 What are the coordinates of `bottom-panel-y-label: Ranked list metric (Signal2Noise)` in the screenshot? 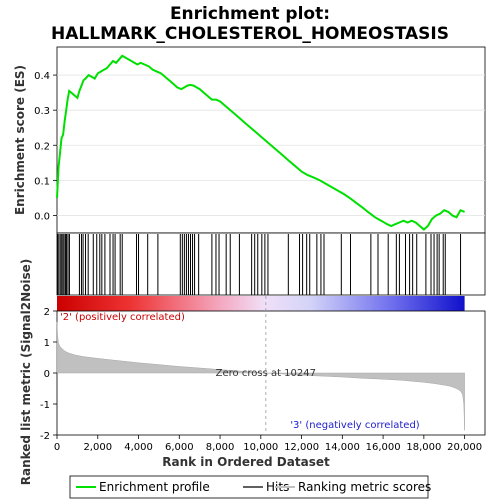 It's located at (26, 372).